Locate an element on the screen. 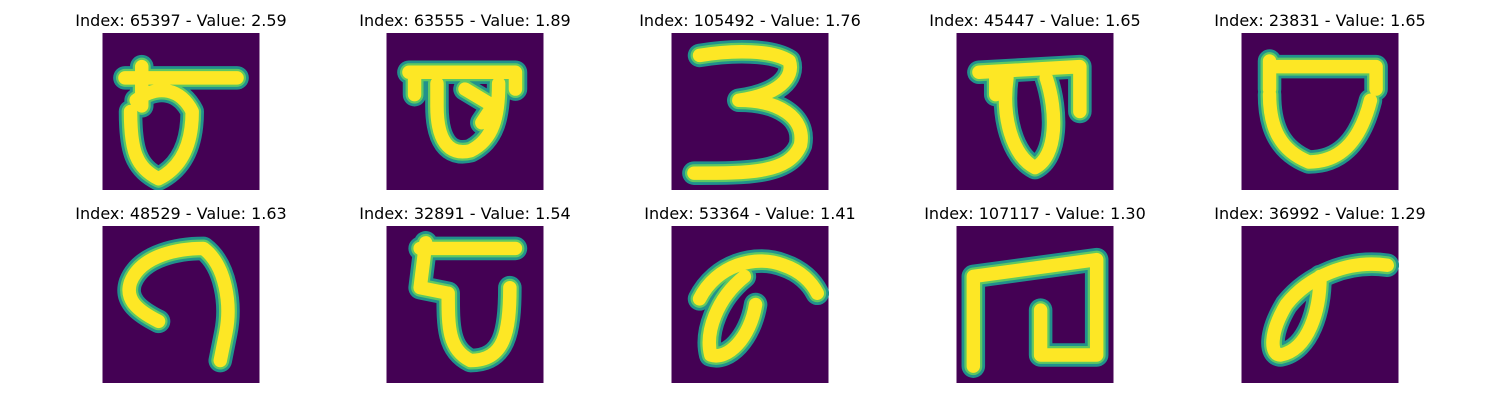 The height and width of the screenshot is (400, 1500). panel-title: Index: 65397 - Value: 2.59 is located at coordinates (181, 20).